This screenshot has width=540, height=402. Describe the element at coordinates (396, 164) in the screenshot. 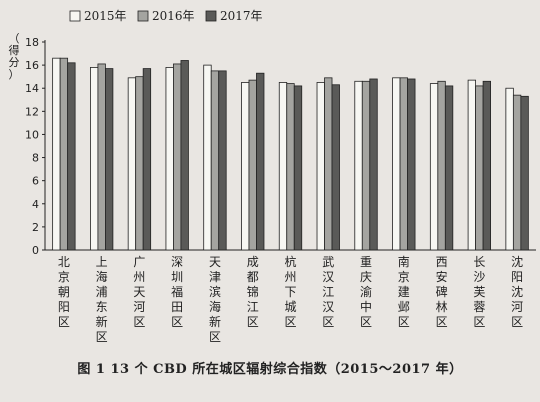

I see `bar-2015年-南京建邺区` at that location.